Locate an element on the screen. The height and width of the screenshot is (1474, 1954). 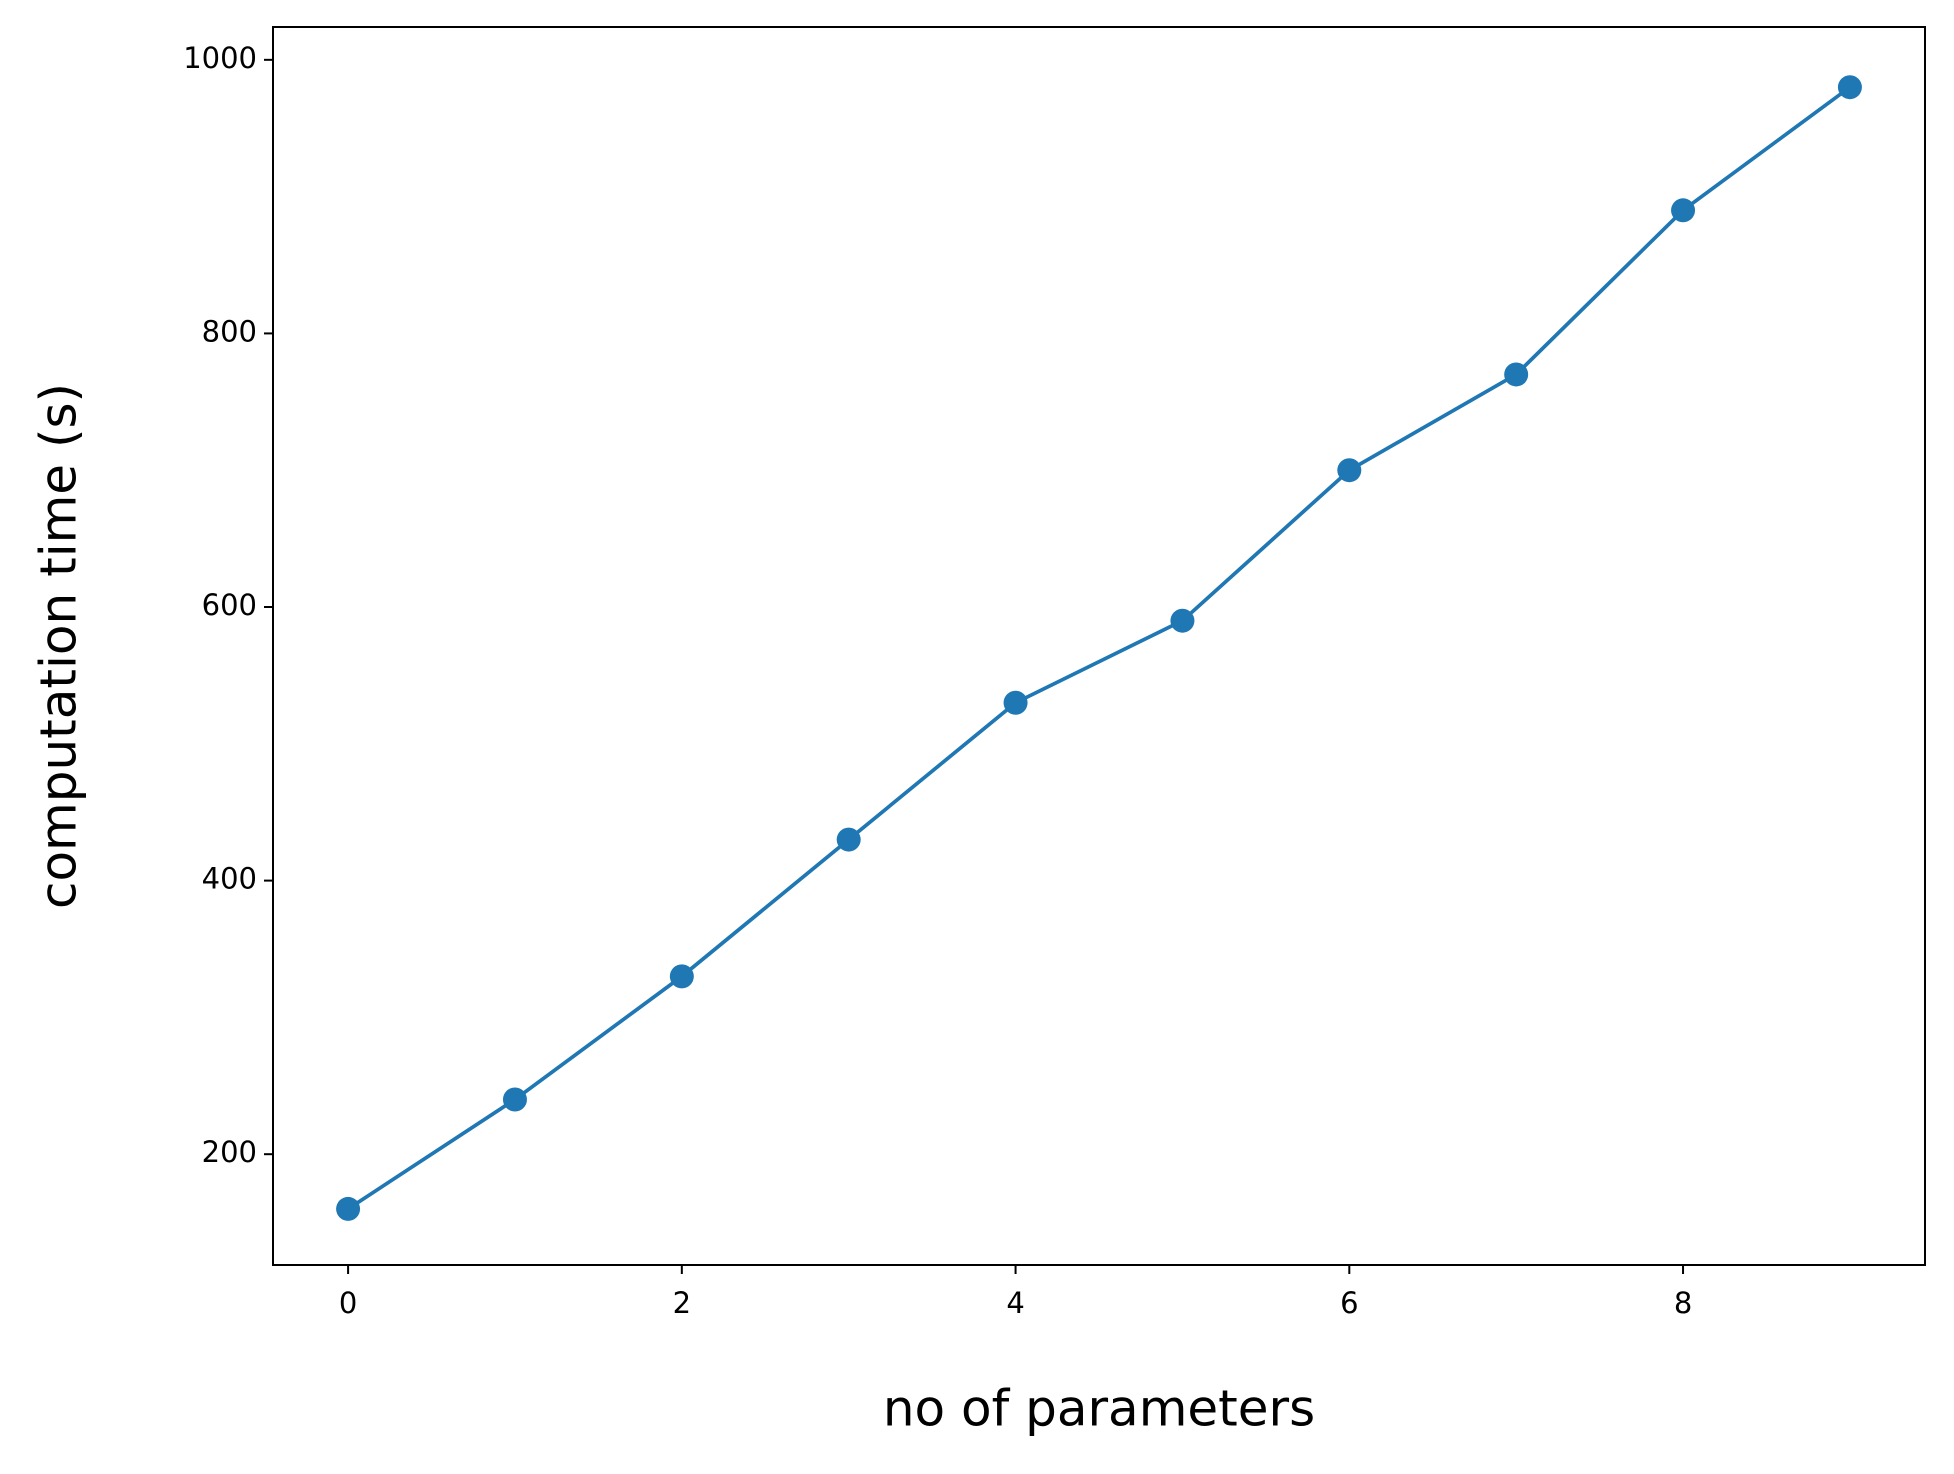
x-axis-label: no of parameters is located at coordinates (1099, 1409).